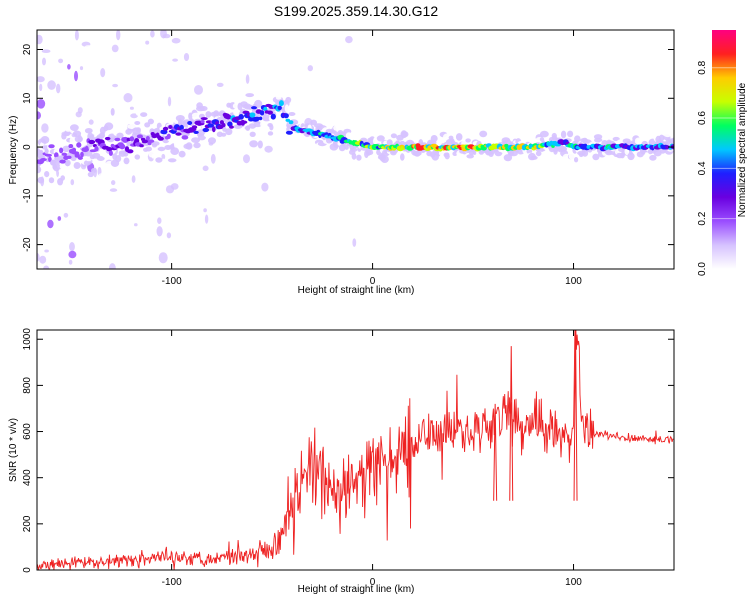  Describe the element at coordinates (27, 477) in the screenshot. I see `snr-y-tick-label: 400` at that location.